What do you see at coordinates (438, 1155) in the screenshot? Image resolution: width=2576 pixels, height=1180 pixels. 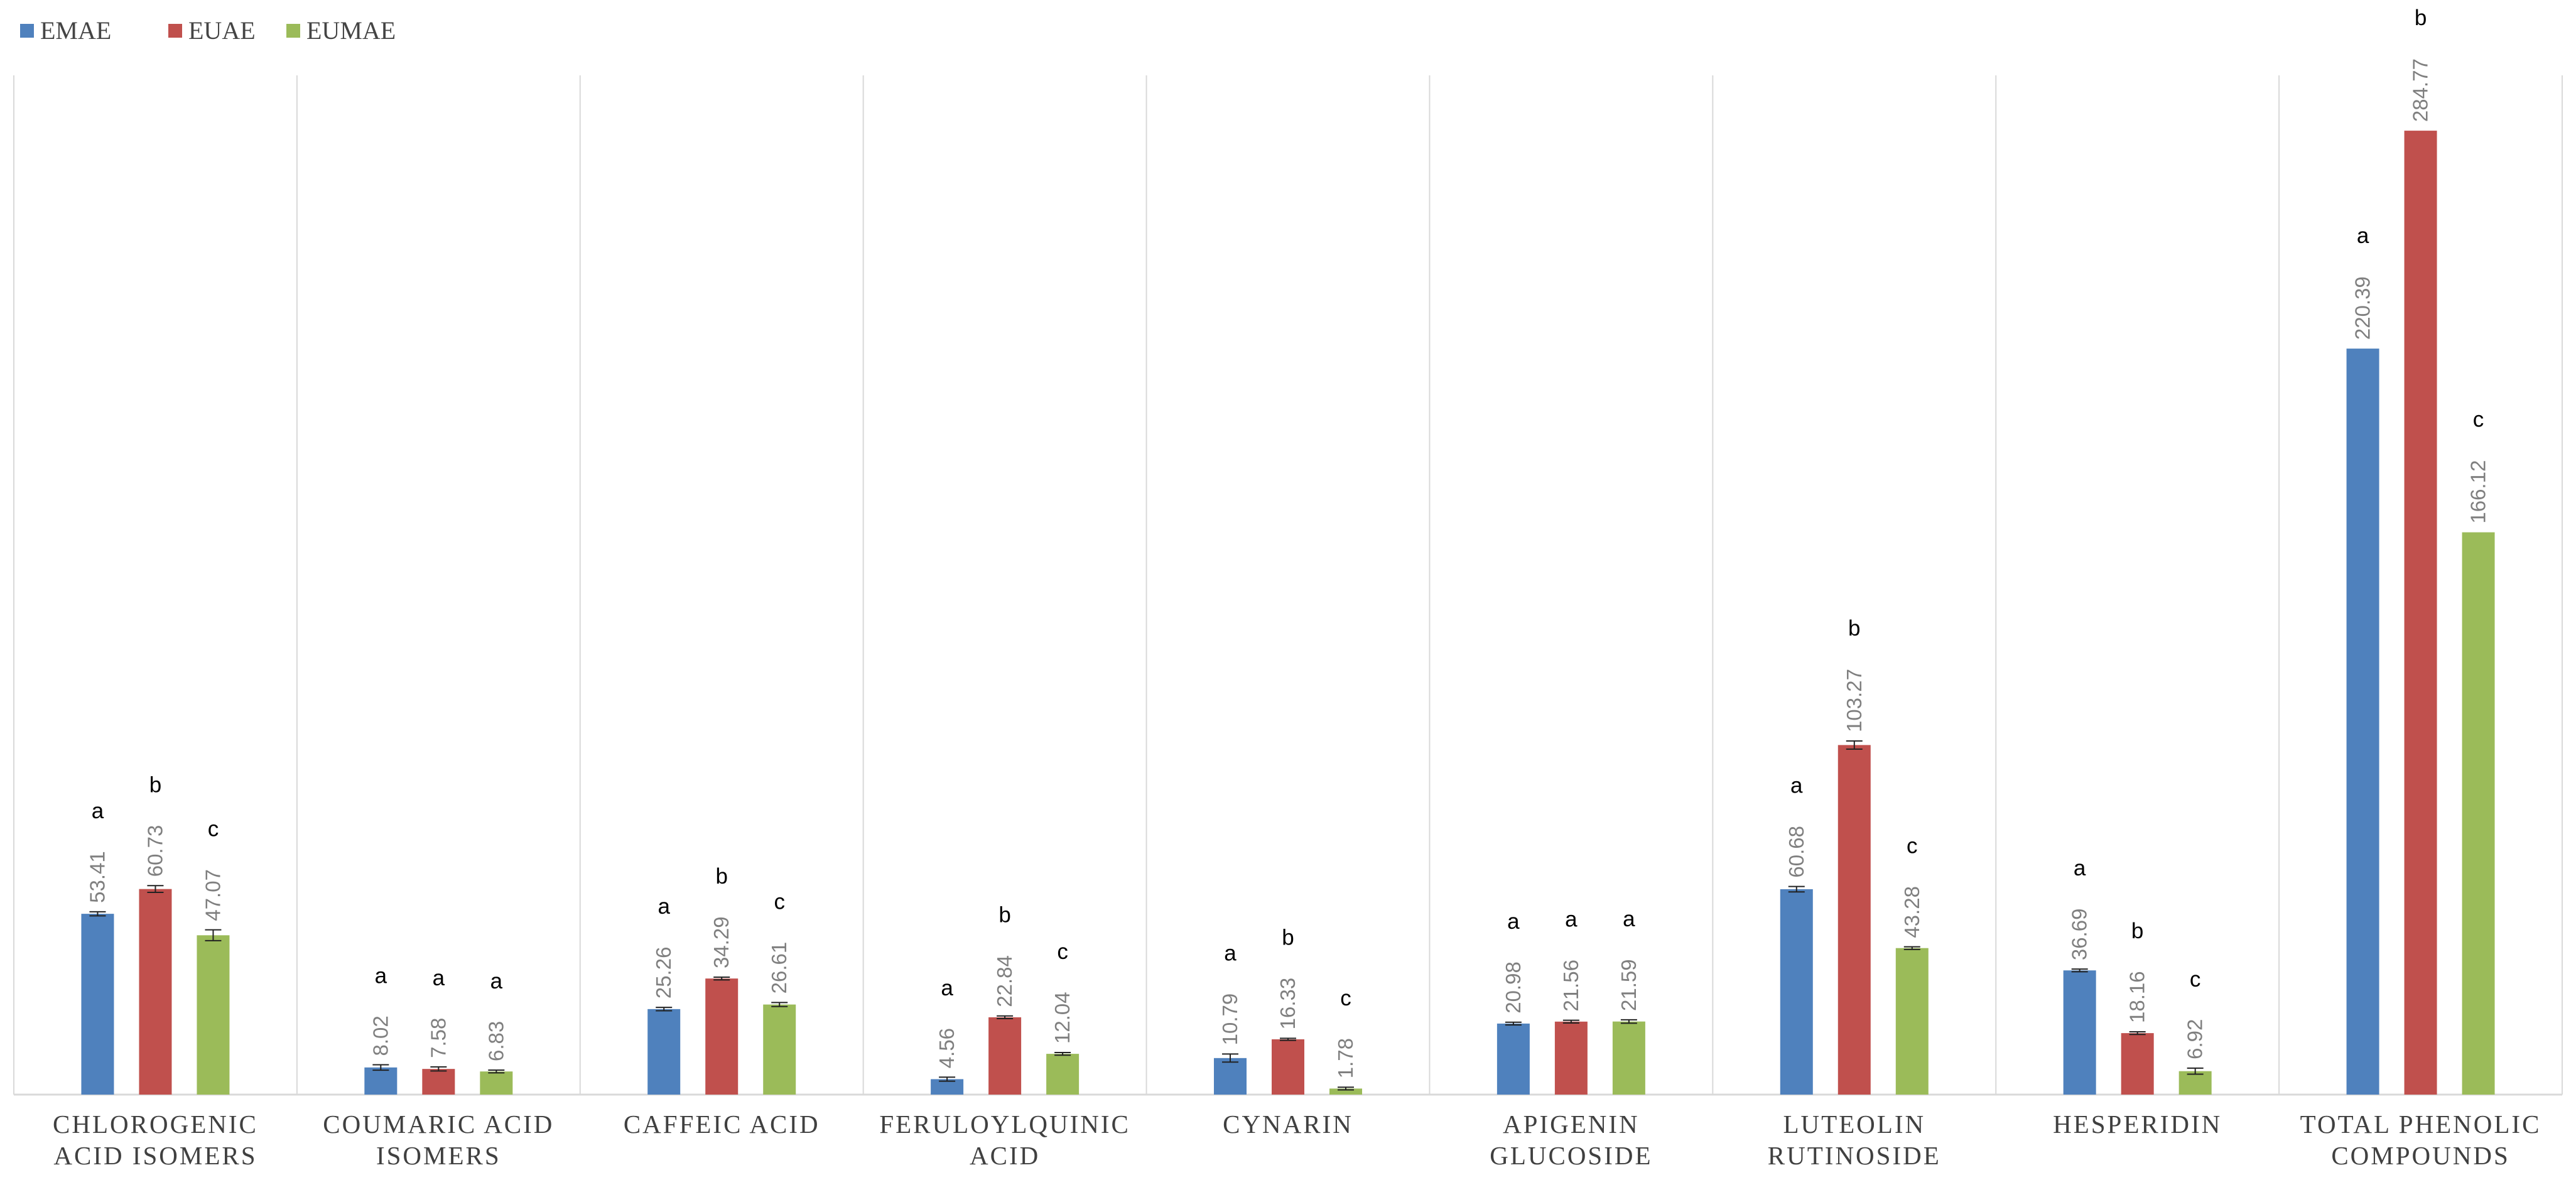 I see `category-label-line: ISOMERS` at bounding box center [438, 1155].